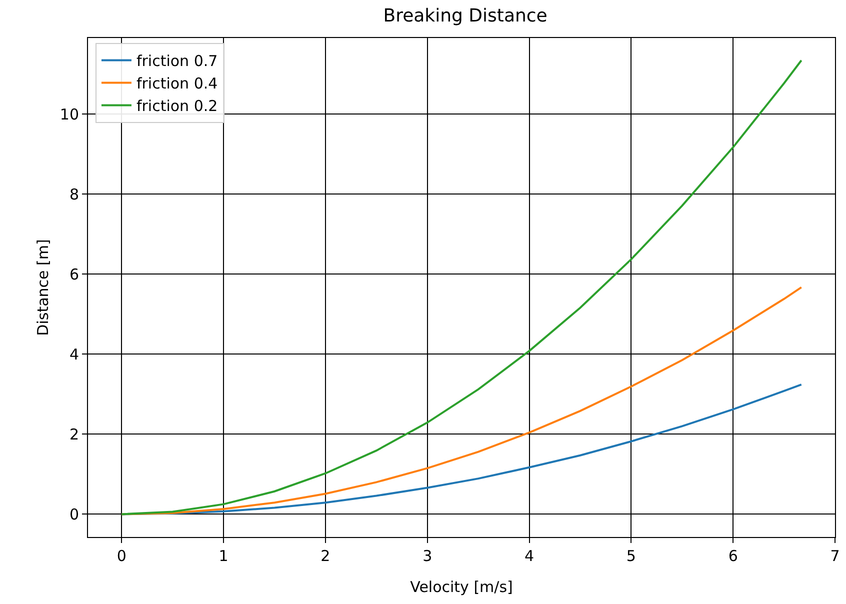  Describe the element at coordinates (427, 556) in the screenshot. I see `x-tick-label: 3` at that location.